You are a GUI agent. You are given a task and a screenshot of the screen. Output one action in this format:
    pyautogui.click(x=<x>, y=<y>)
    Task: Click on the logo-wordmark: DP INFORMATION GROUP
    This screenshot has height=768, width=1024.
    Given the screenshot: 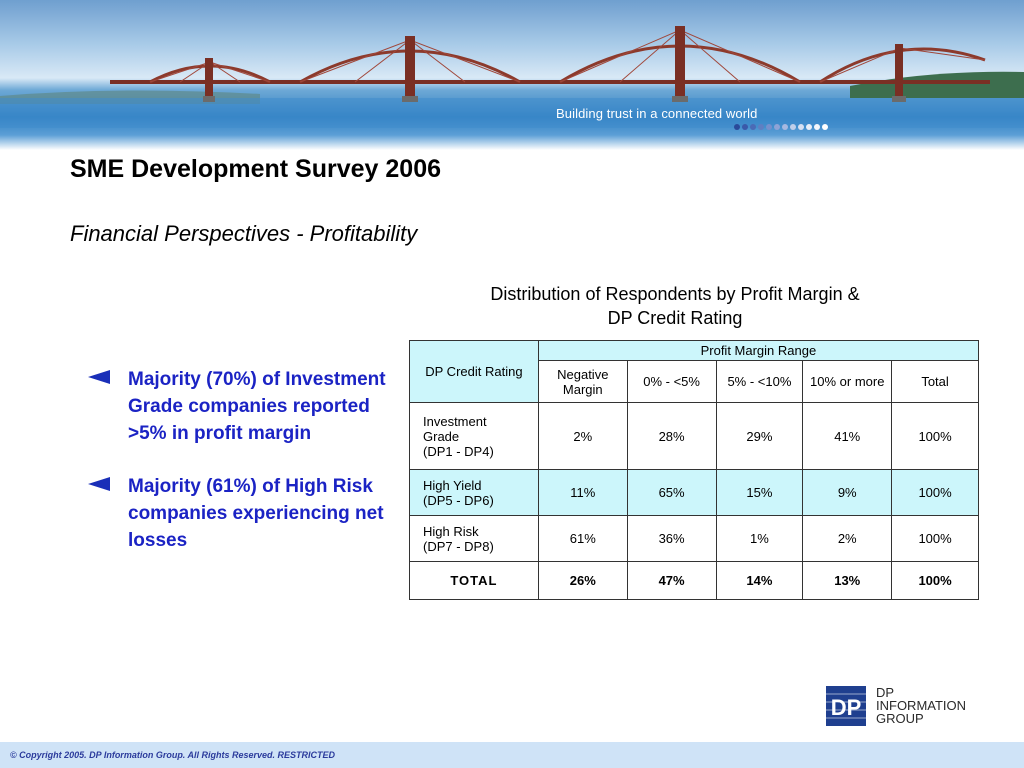 What is the action you would take?
    pyautogui.click(x=921, y=705)
    